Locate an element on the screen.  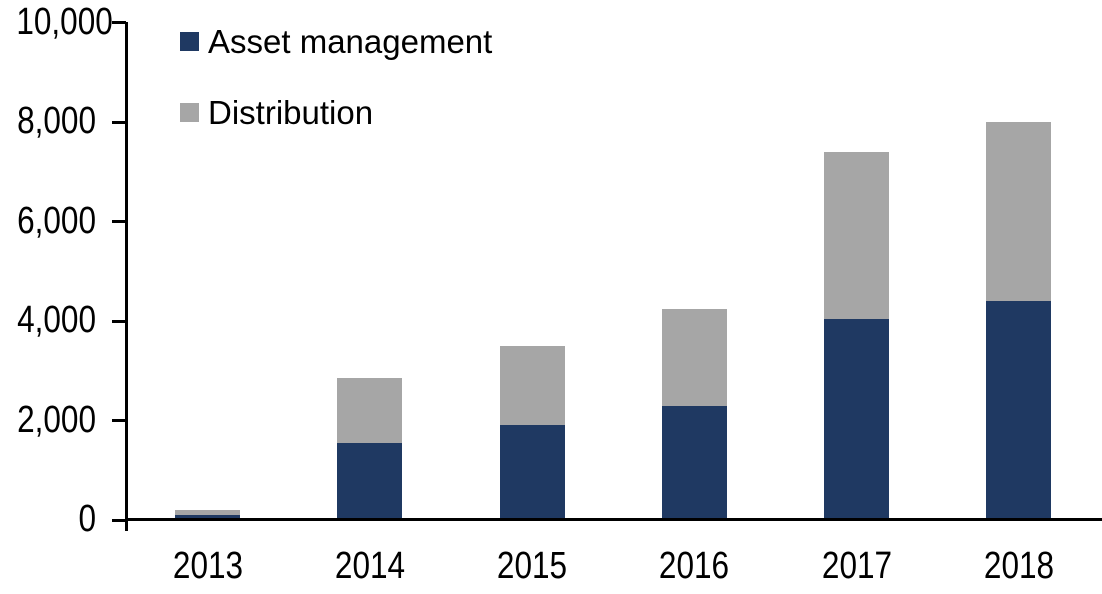
distribution-legend-swatch-icon is located at coordinates (189, 112).